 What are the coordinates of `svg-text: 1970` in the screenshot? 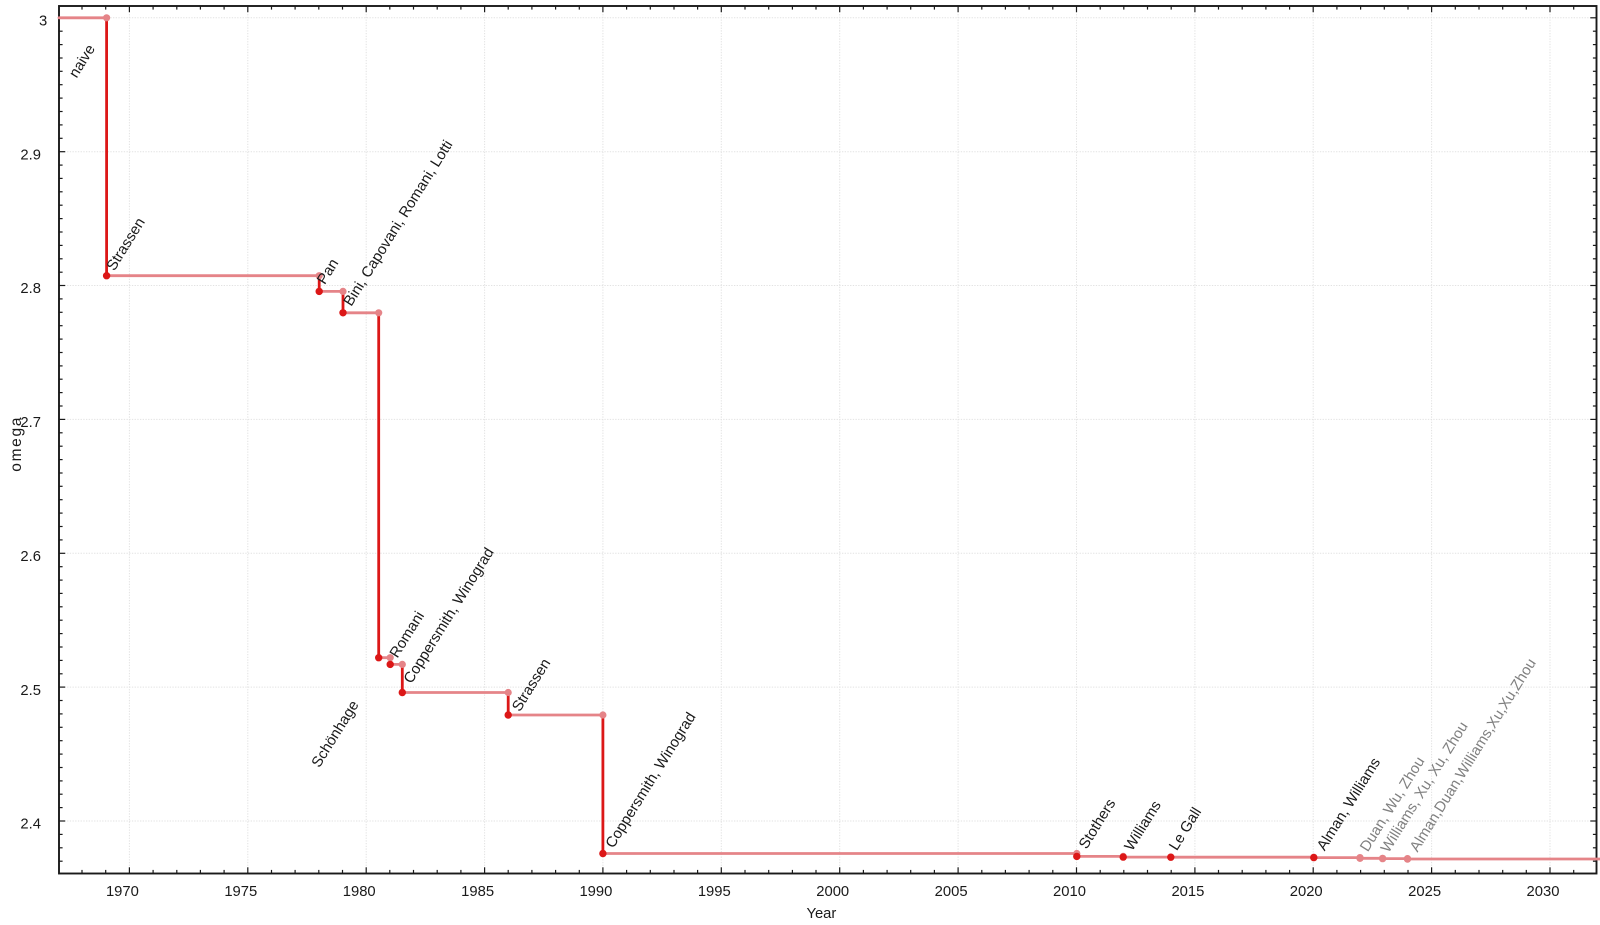 It's located at (122, 892).